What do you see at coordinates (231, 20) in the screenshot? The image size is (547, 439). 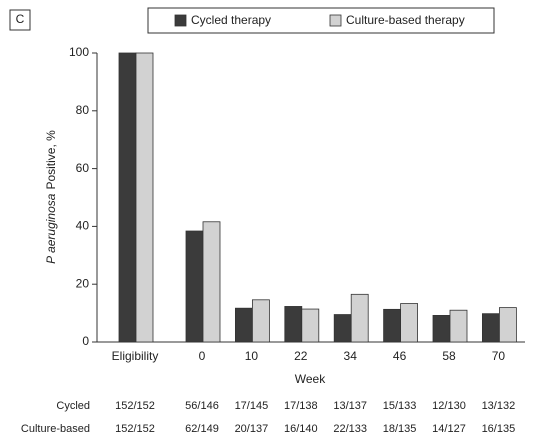 I see `legend-label: Cycled therapy` at bounding box center [231, 20].